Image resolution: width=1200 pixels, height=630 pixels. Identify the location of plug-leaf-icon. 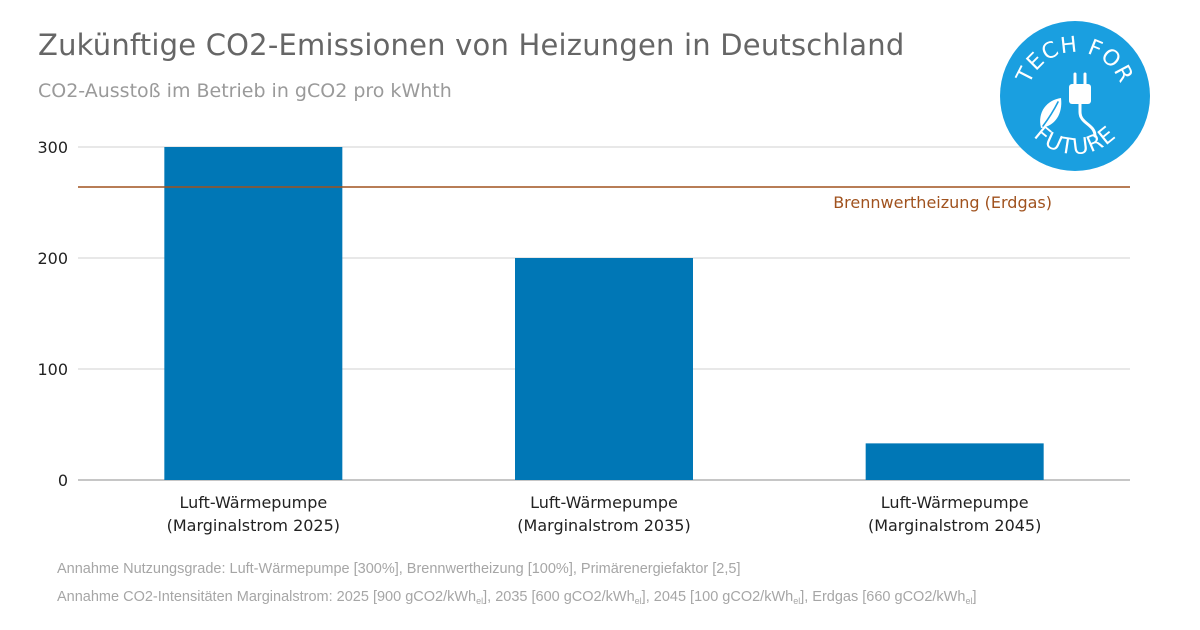
(1068, 105).